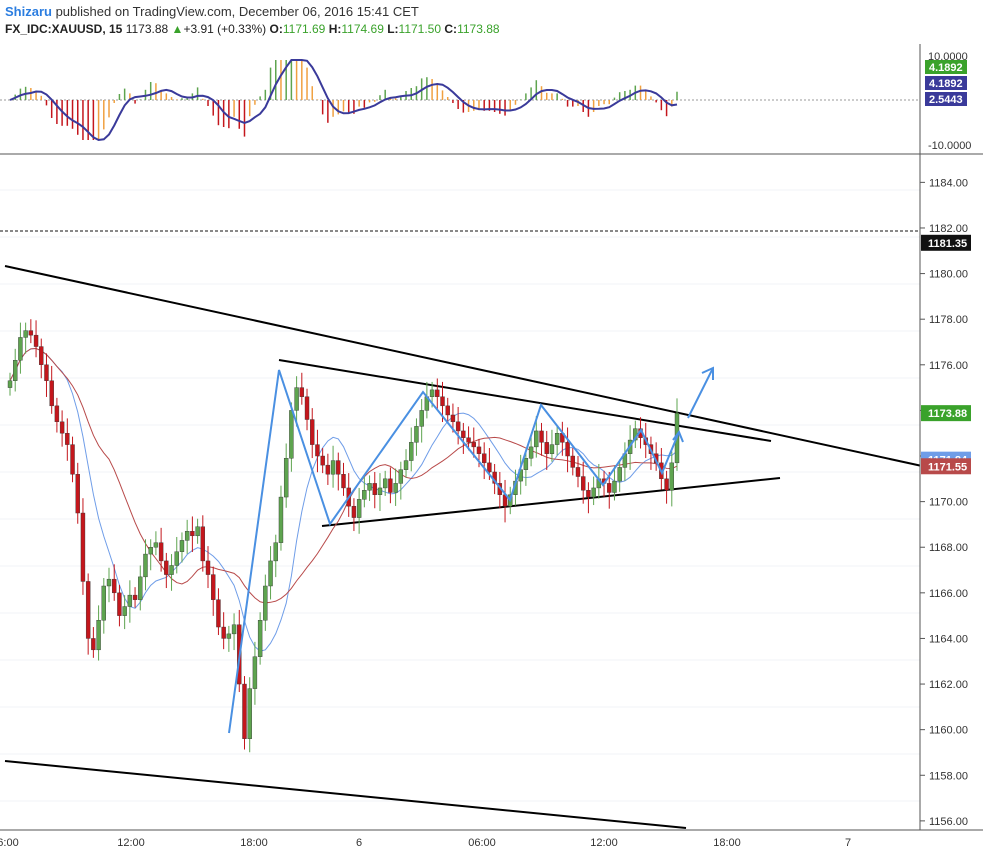  What do you see at coordinates (362, 29) in the screenshot?
I see `high-value: 1174.69` at bounding box center [362, 29].